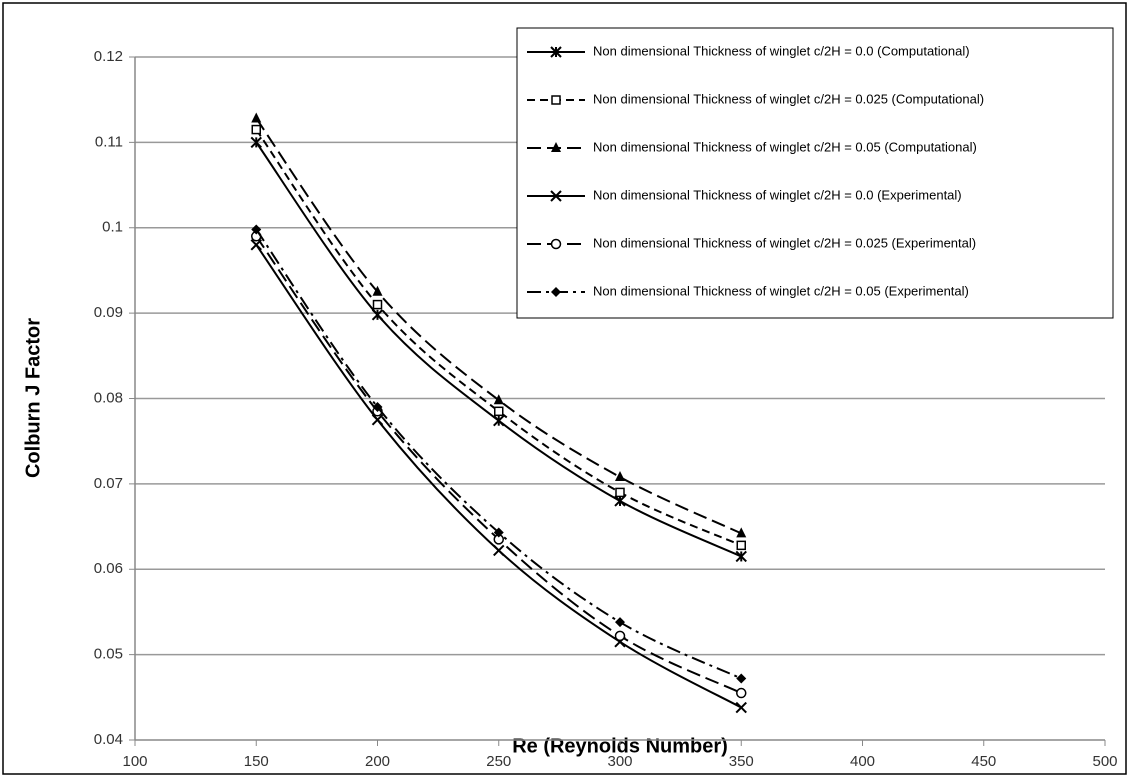 The height and width of the screenshot is (778, 1130). I want to click on x-tick-label: 200, so click(377, 761).